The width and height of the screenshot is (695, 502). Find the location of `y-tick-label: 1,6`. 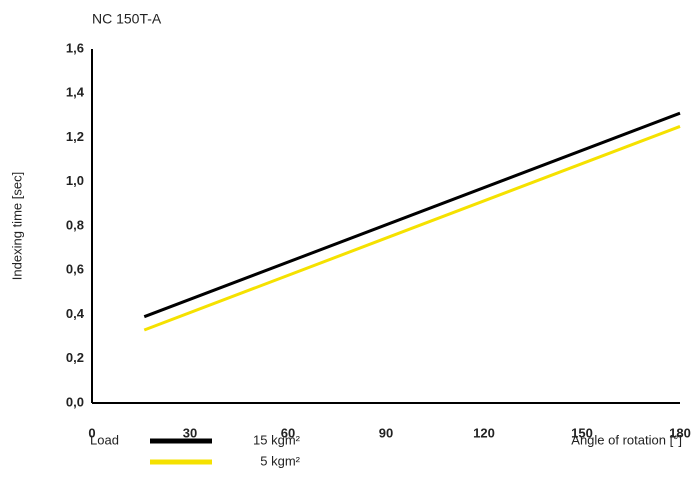

y-tick-label: 1,6 is located at coordinates (75, 47).